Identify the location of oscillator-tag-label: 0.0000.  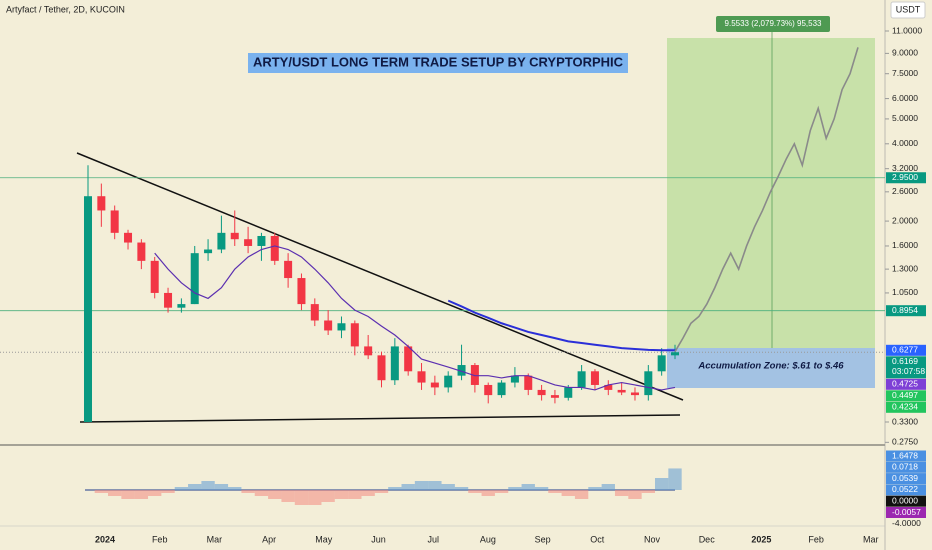
(905, 500).